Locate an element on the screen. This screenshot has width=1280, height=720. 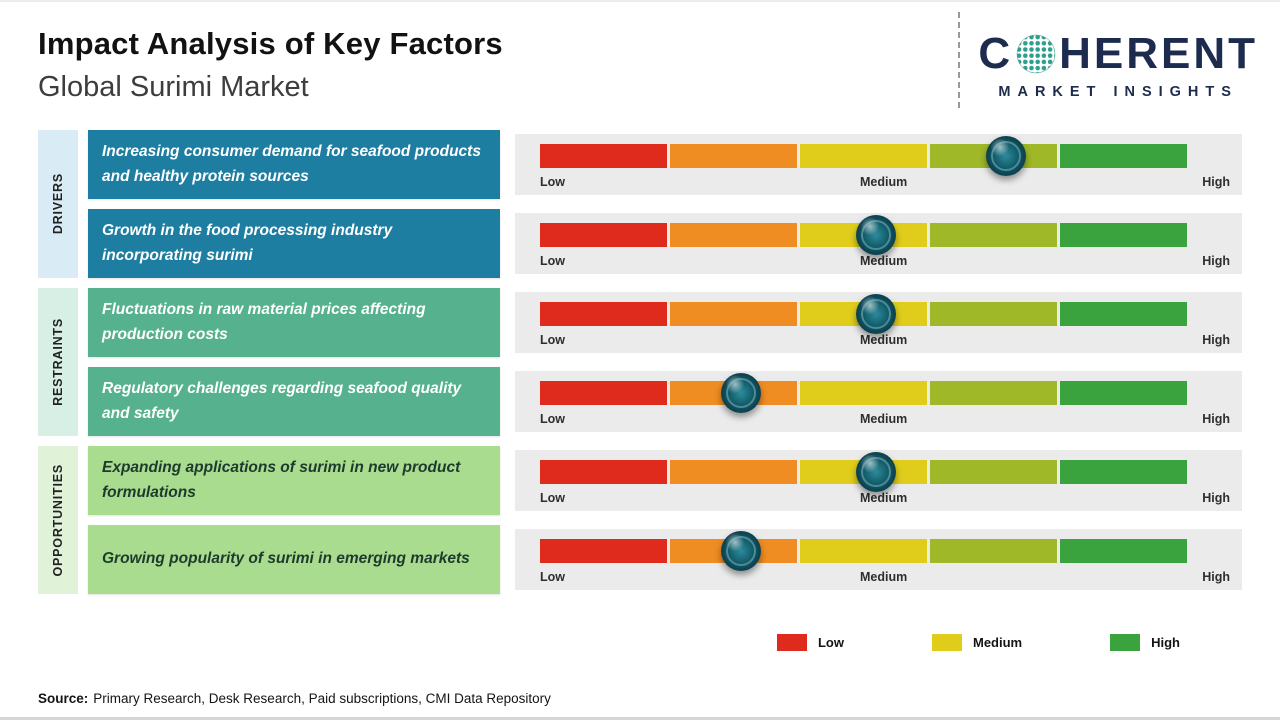
logo-block: C HERENT MAR is located at coordinates (1118, 60).